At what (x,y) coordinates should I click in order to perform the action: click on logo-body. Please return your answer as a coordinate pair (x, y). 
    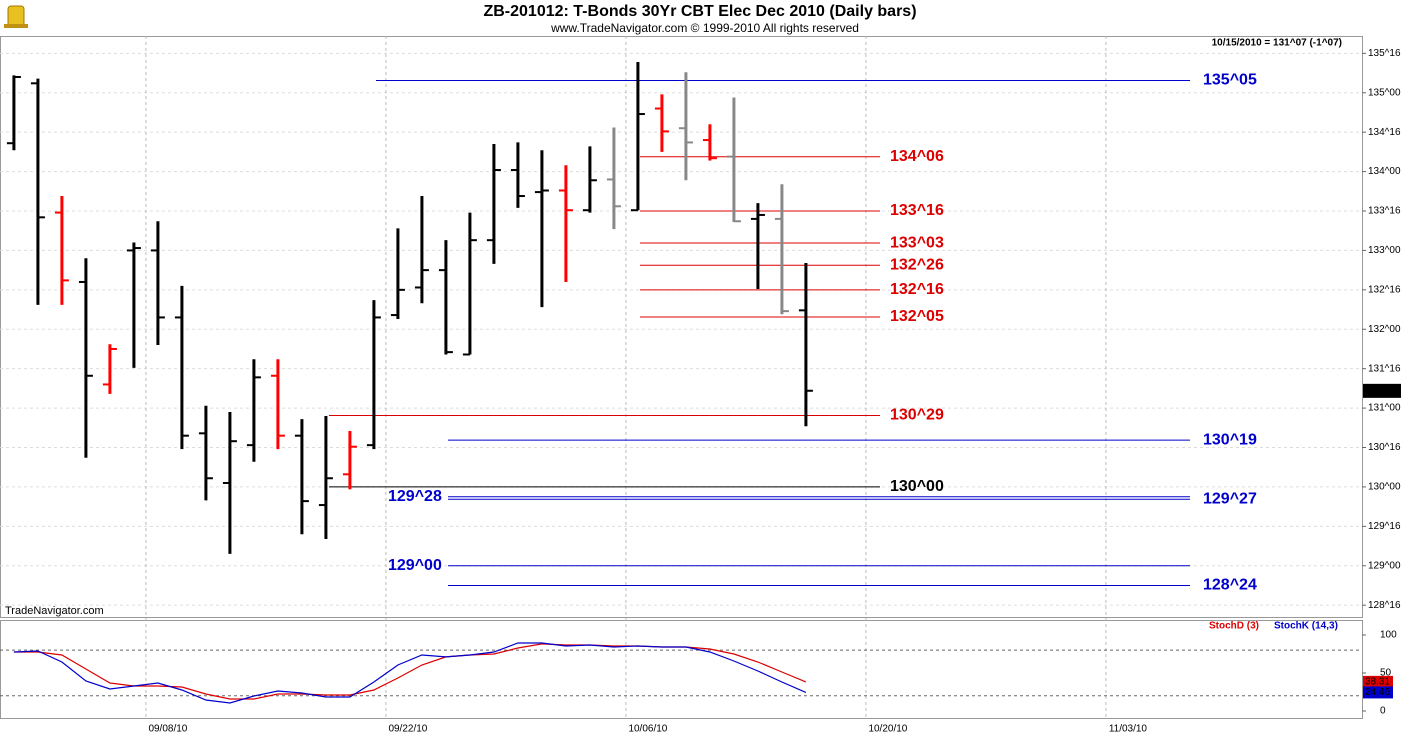
    Looking at the image, I should click on (16, 16).